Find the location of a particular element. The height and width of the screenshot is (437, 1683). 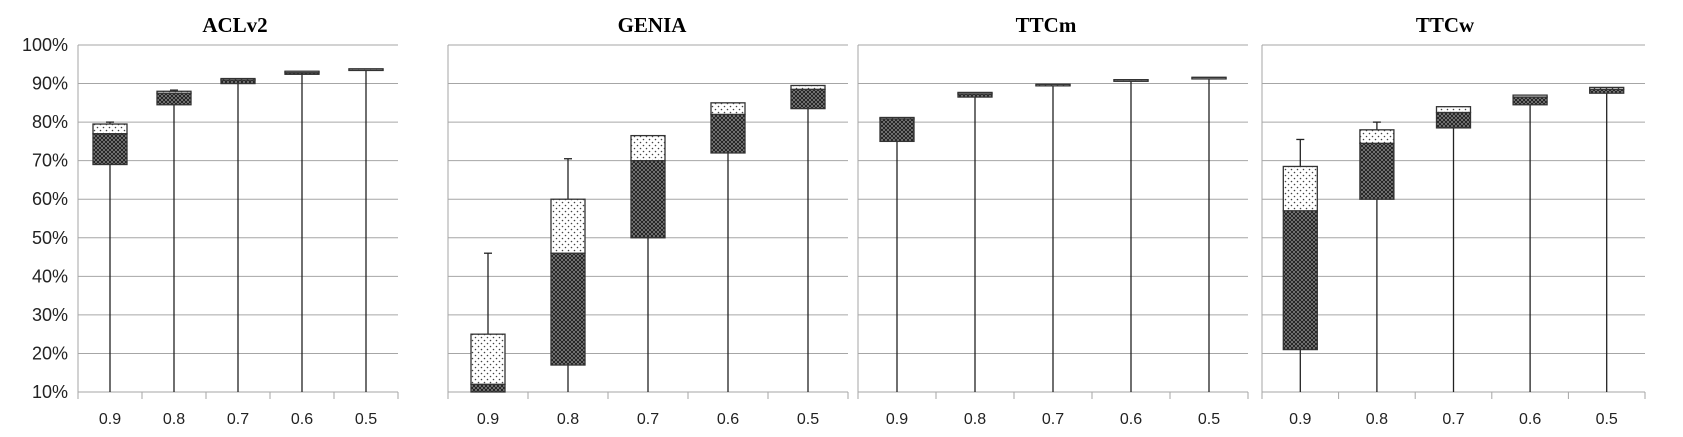

panel-title-genia: GENIA is located at coordinates (653, 25).